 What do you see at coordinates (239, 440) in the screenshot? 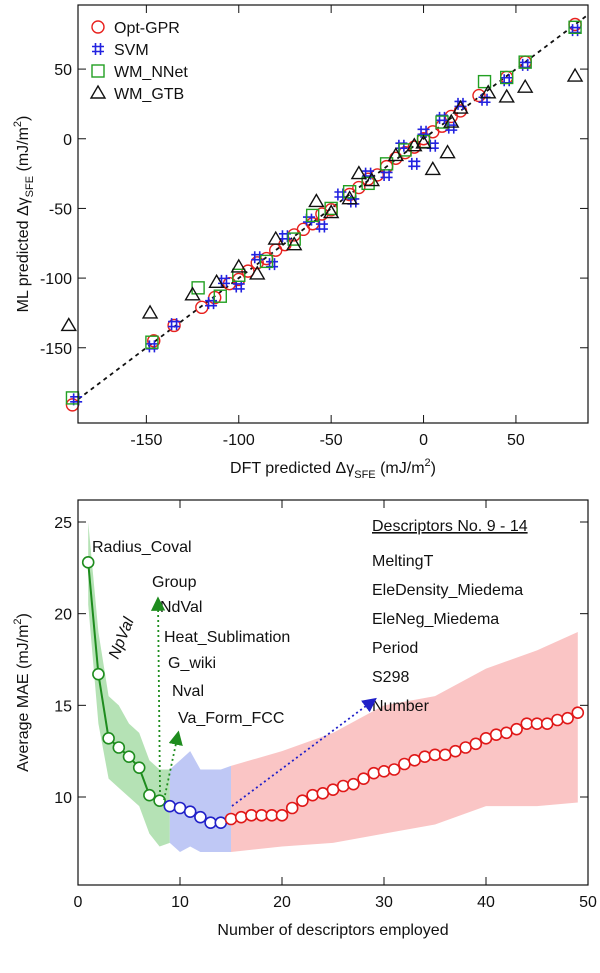
I see `x-tick-label: -100` at bounding box center [239, 440].